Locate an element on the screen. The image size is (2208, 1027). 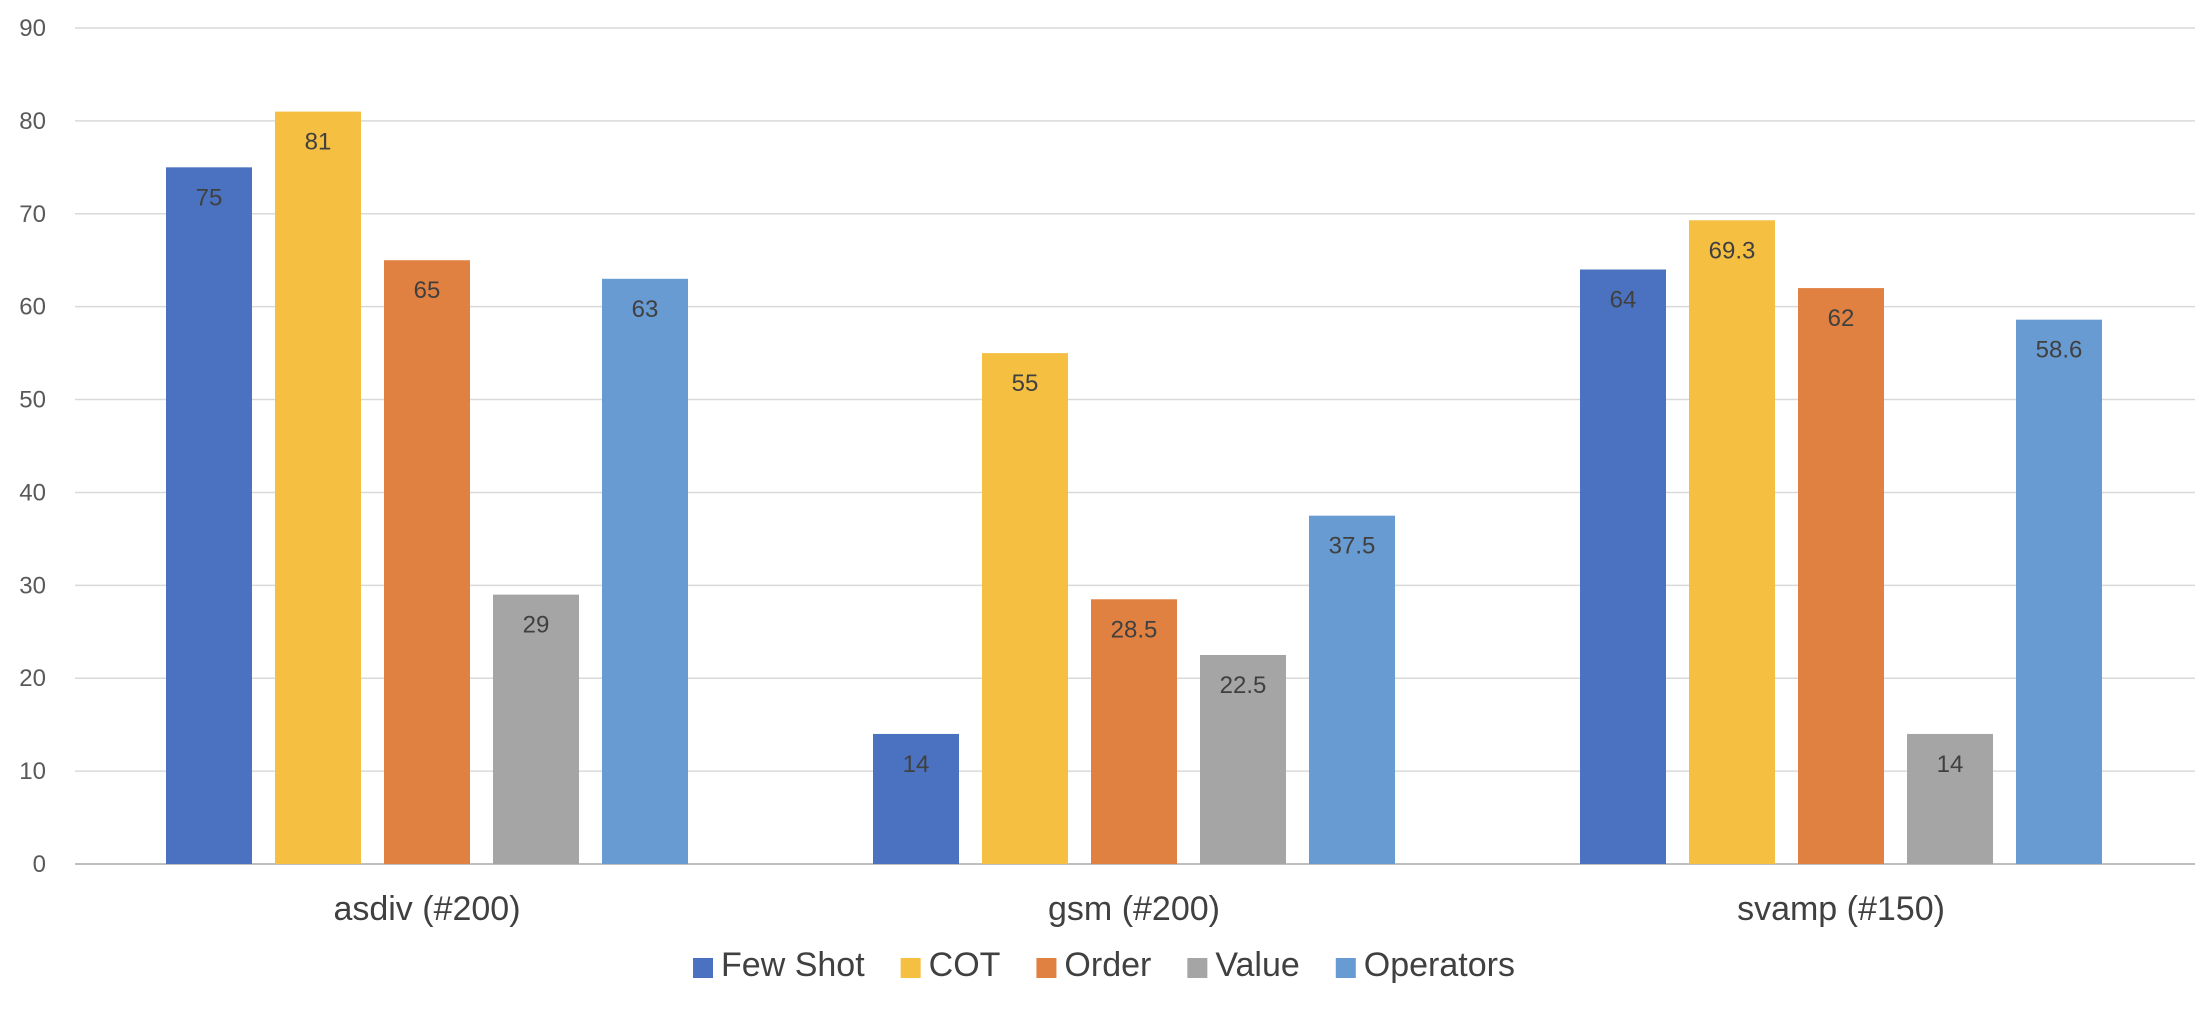
y-tick-label-0: 0 is located at coordinates (39, 864).